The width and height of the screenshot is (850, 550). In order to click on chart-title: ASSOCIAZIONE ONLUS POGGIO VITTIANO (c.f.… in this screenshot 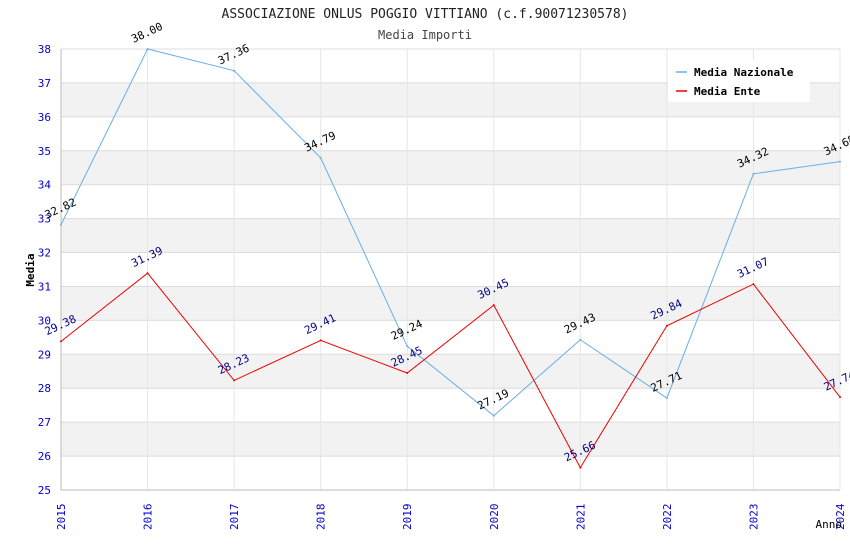, I will do `click(425, 14)`.